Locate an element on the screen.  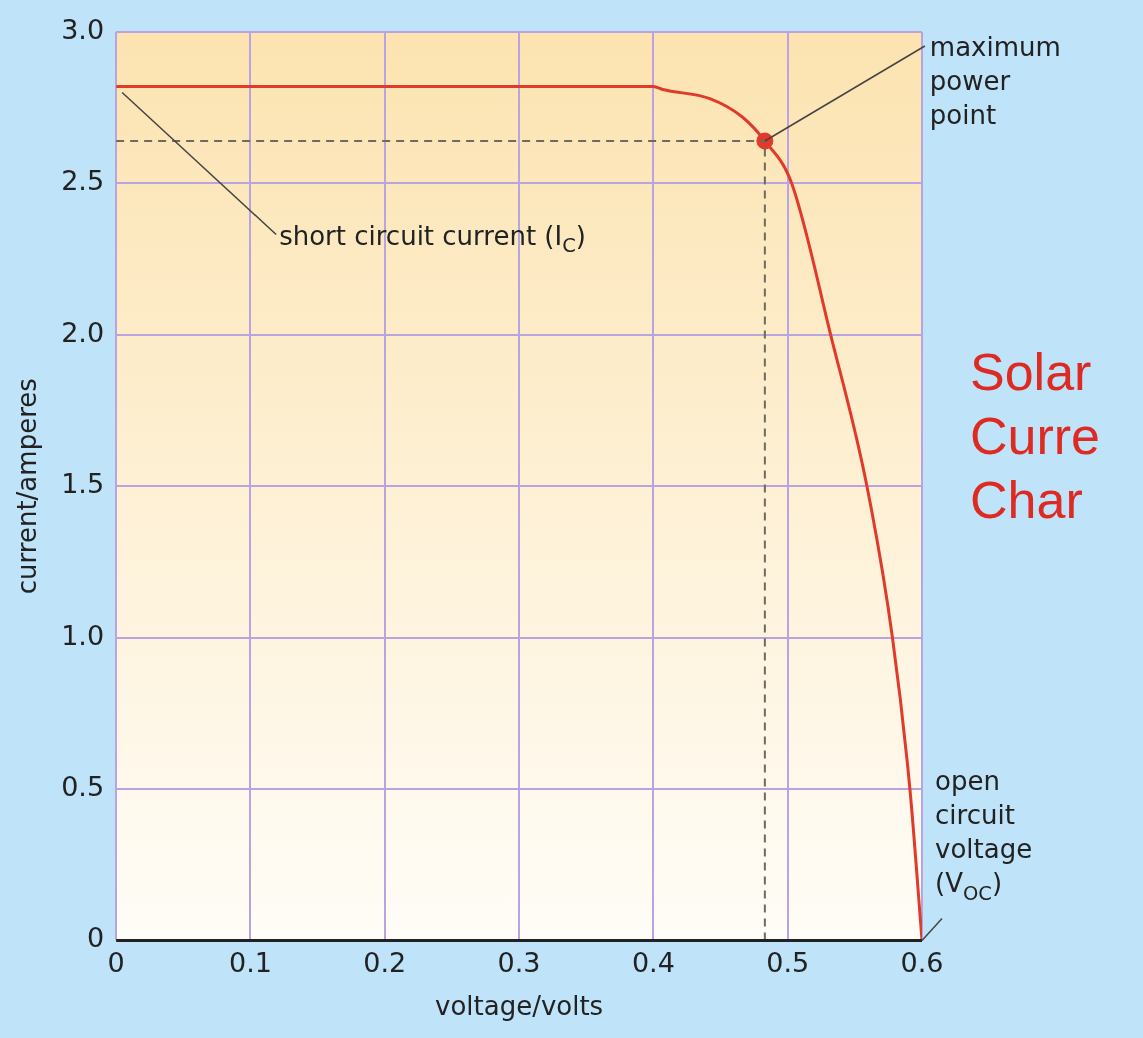
y-tick-label: 2.0 is located at coordinates (83, 332).